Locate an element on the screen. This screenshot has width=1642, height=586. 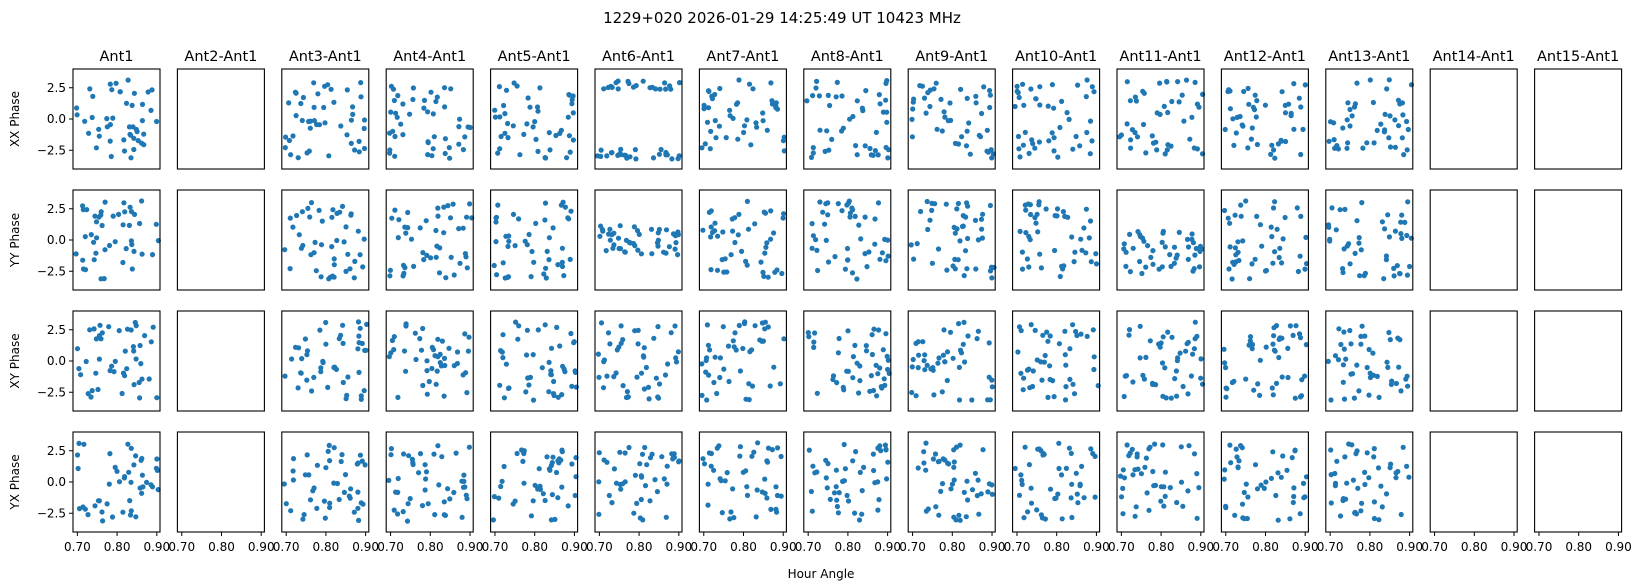
x-axis-label: Hour Angle is located at coordinates (821, 574).